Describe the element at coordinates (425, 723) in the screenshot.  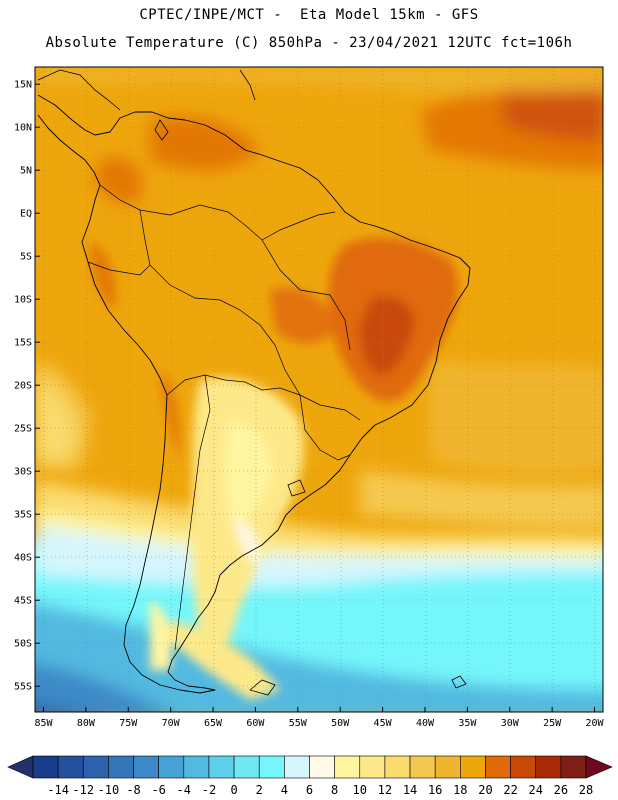
I see `lon-tick-label: 40W` at that location.